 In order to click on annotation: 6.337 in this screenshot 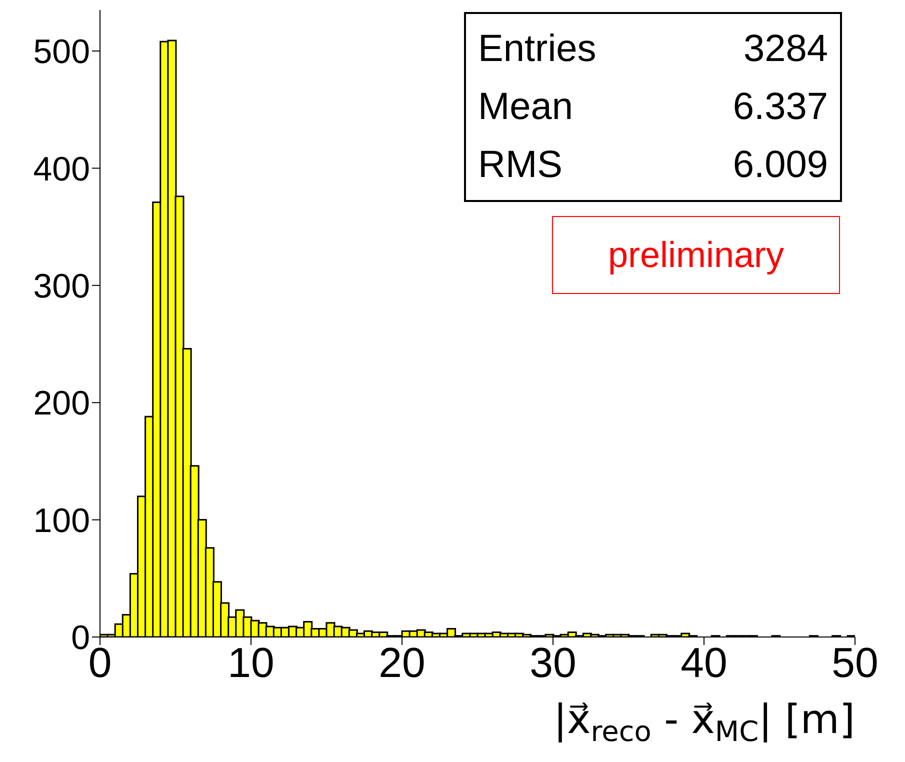, I will do `click(780, 107)`.